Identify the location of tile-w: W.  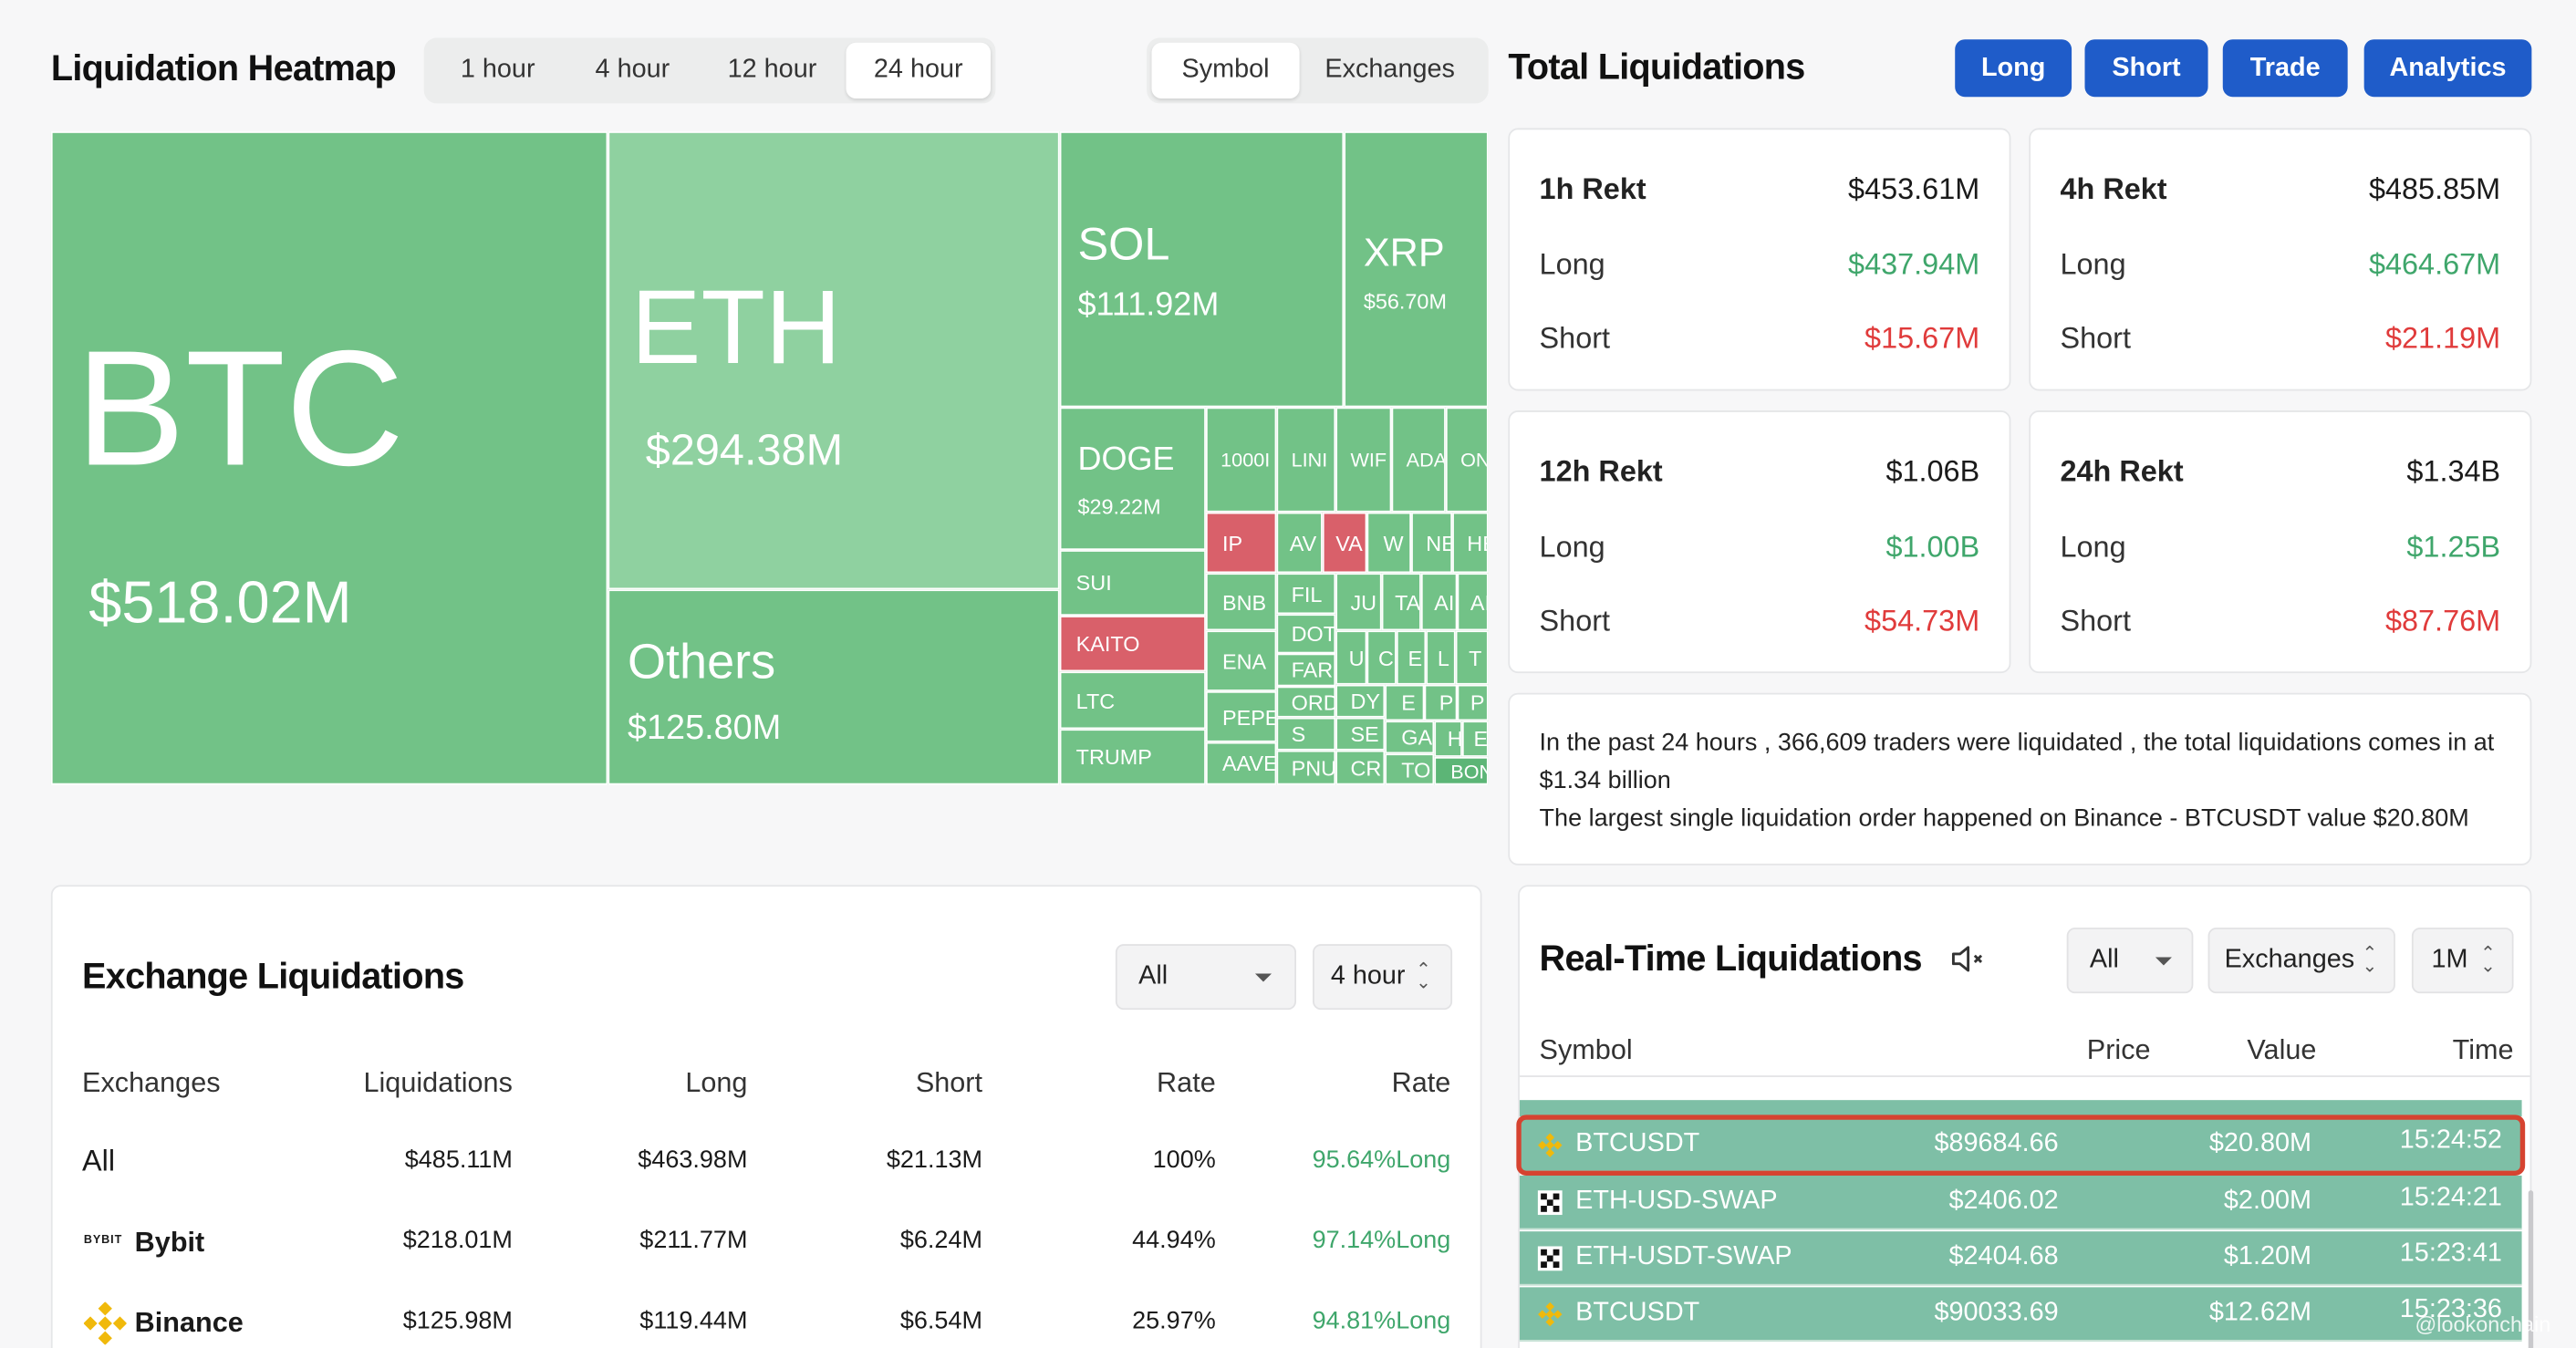
(1389, 543).